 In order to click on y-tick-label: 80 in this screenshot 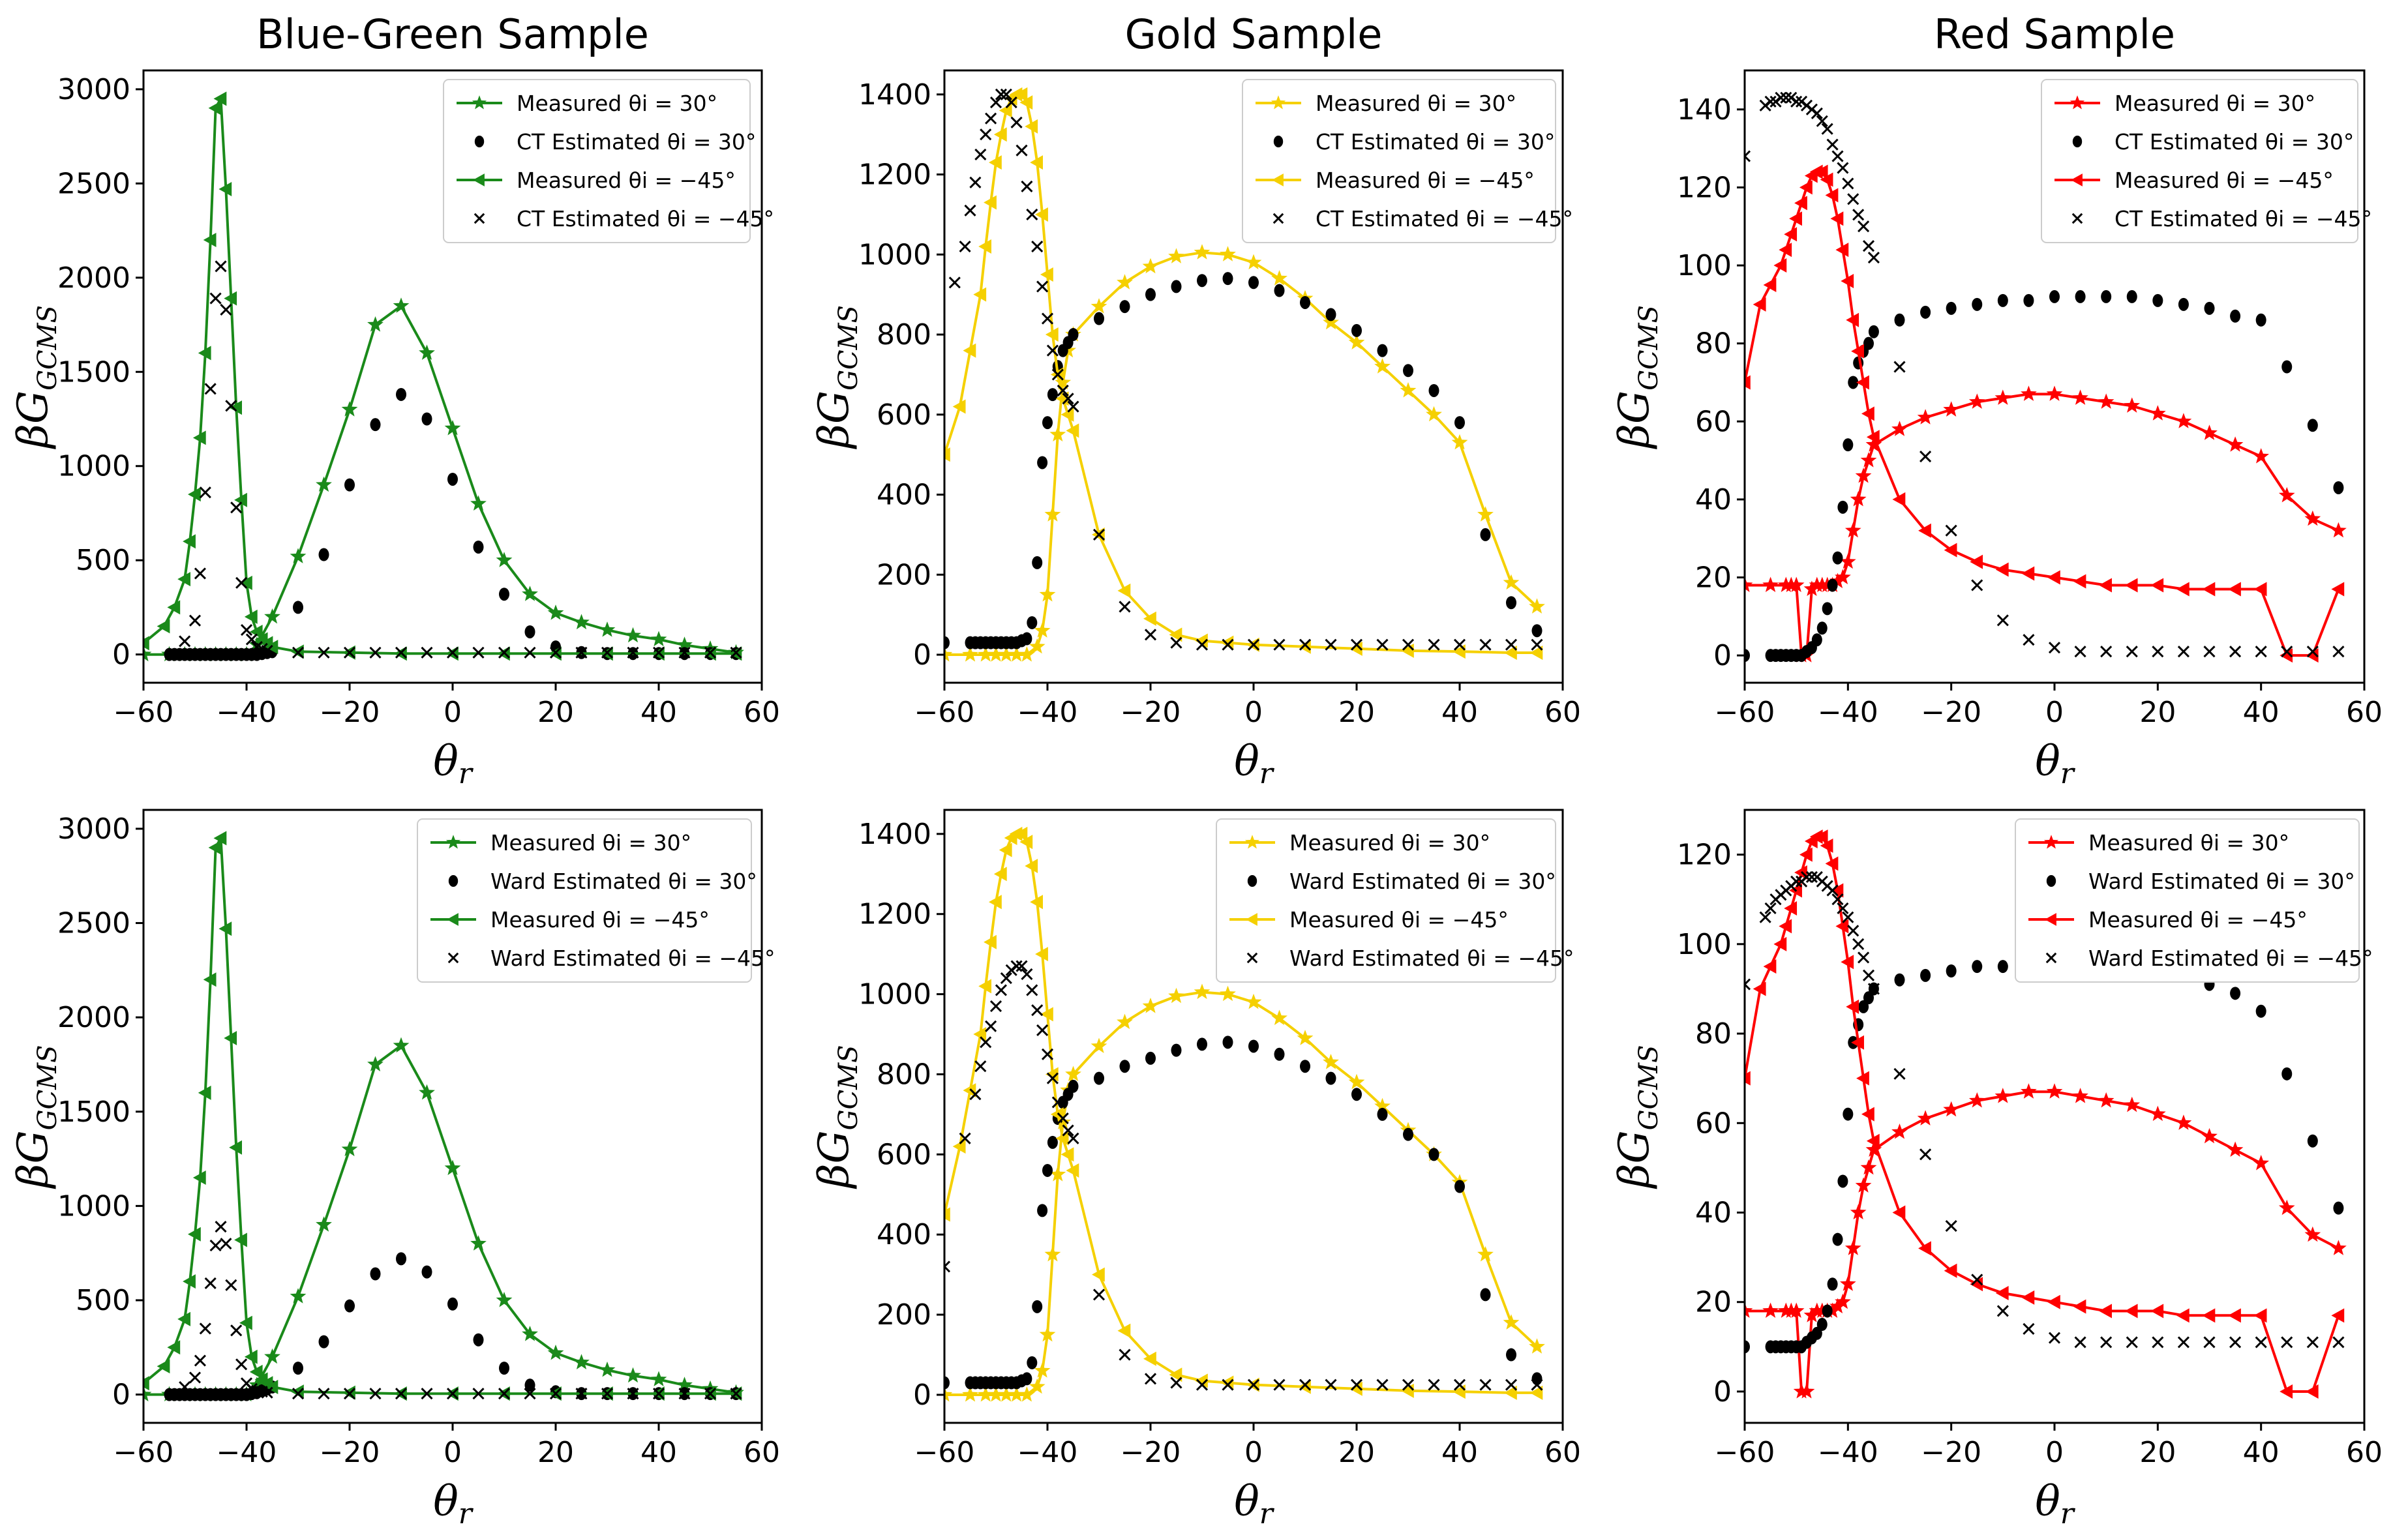, I will do `click(1714, 344)`.